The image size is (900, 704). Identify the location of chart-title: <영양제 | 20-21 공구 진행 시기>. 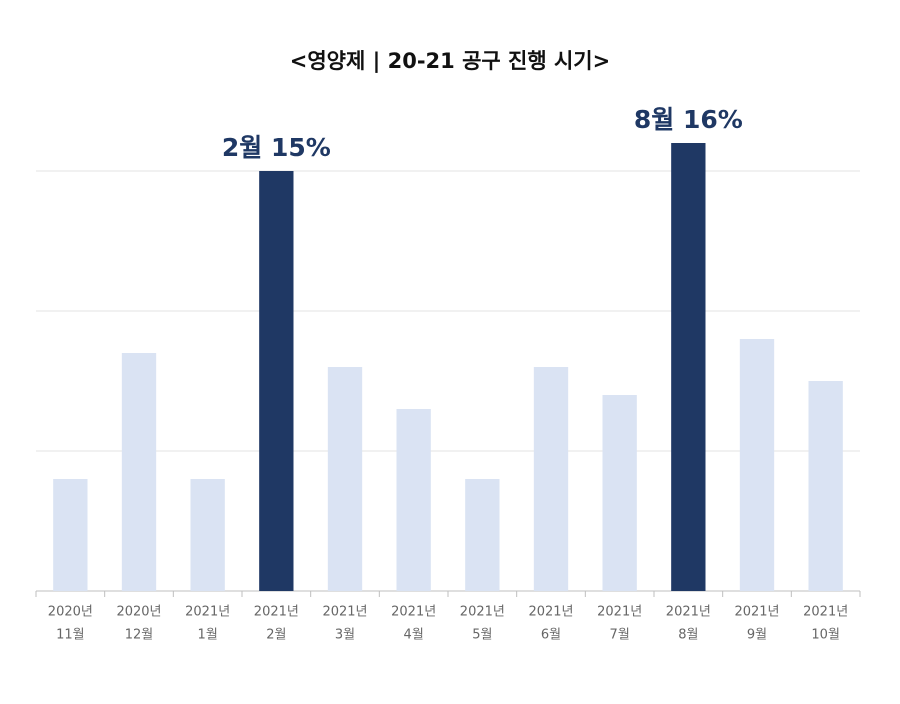
(450, 61).